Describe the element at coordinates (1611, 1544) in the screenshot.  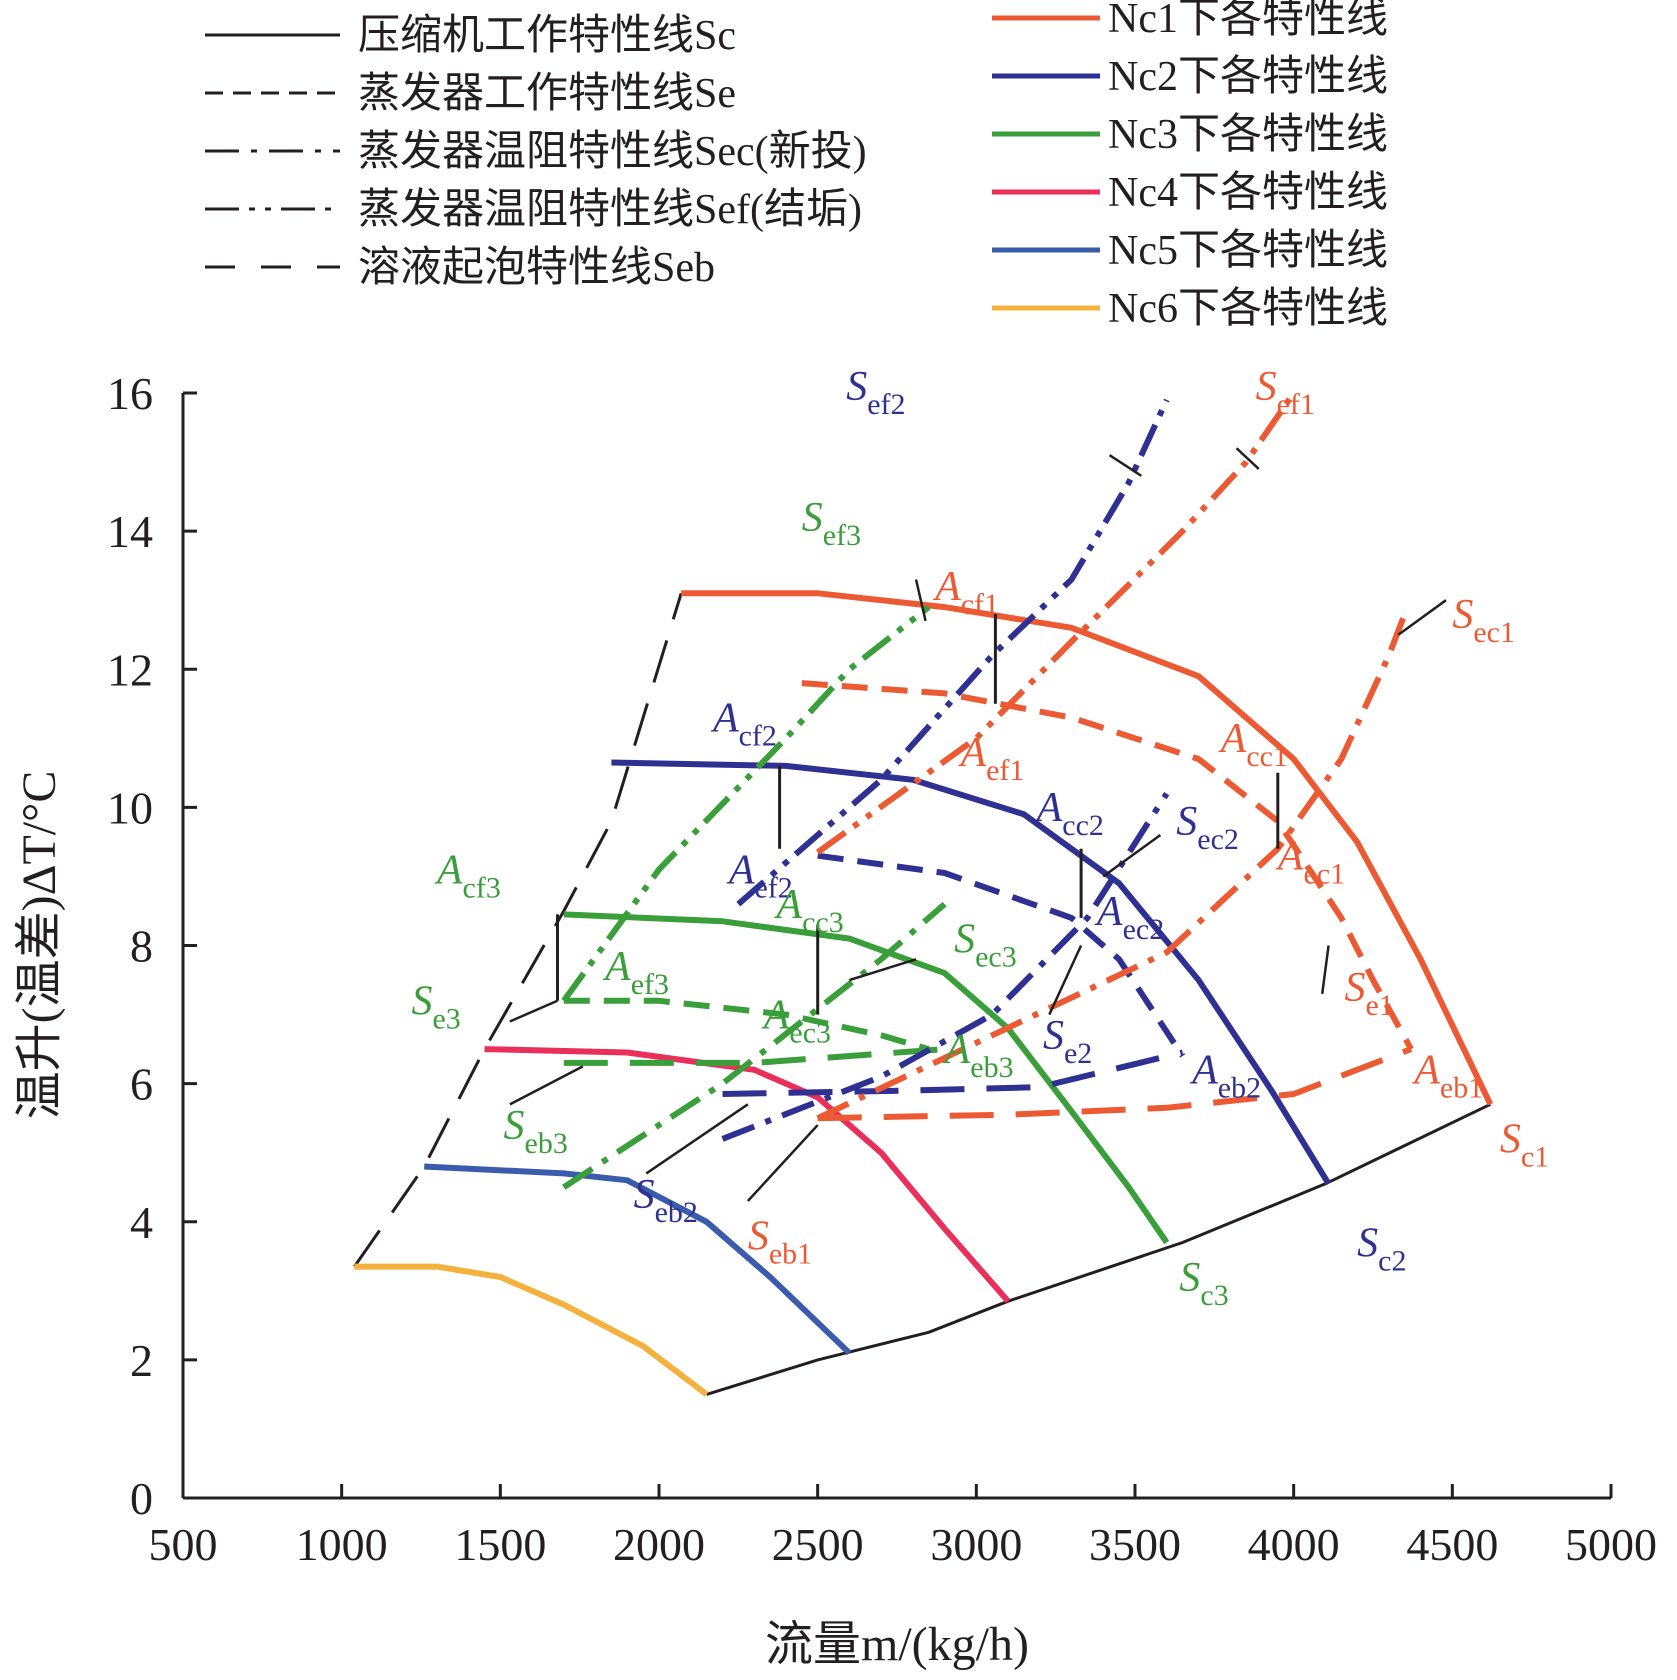
I see `x-tick-label: 5000` at that location.